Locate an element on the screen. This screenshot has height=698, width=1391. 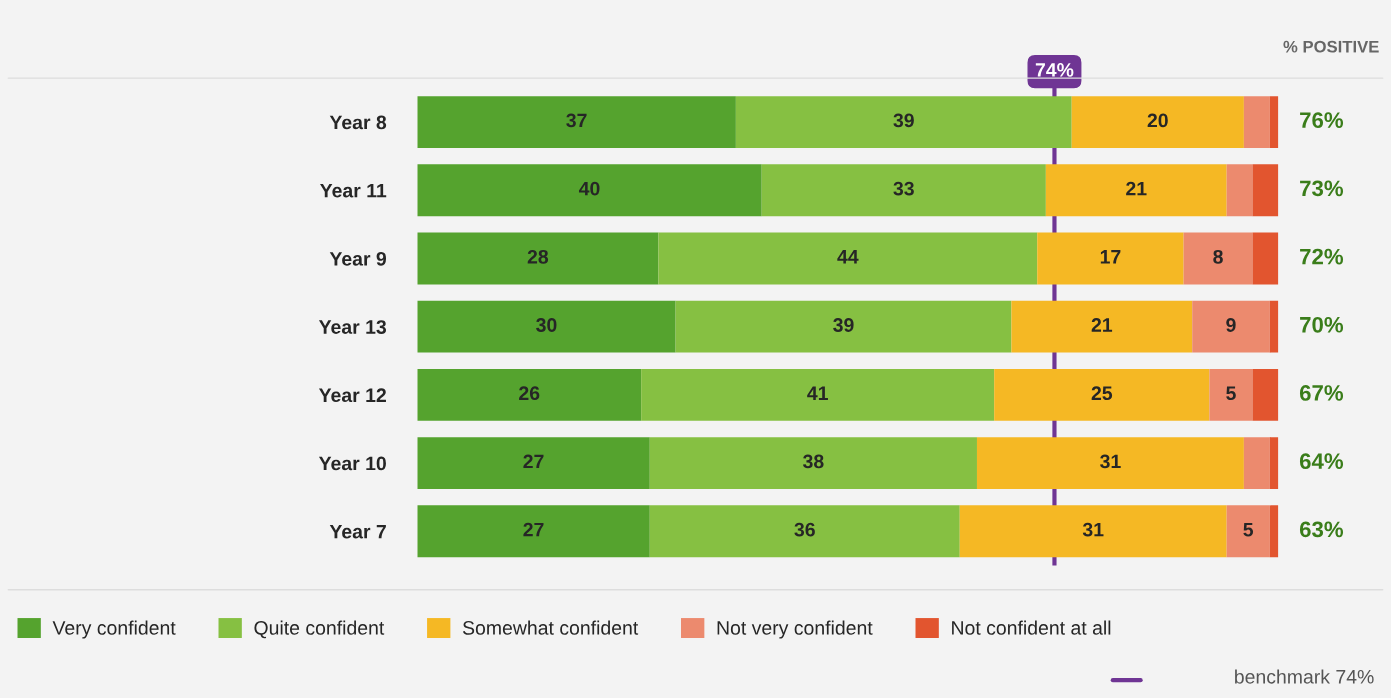
data-label: 17 is located at coordinates (1110, 257).